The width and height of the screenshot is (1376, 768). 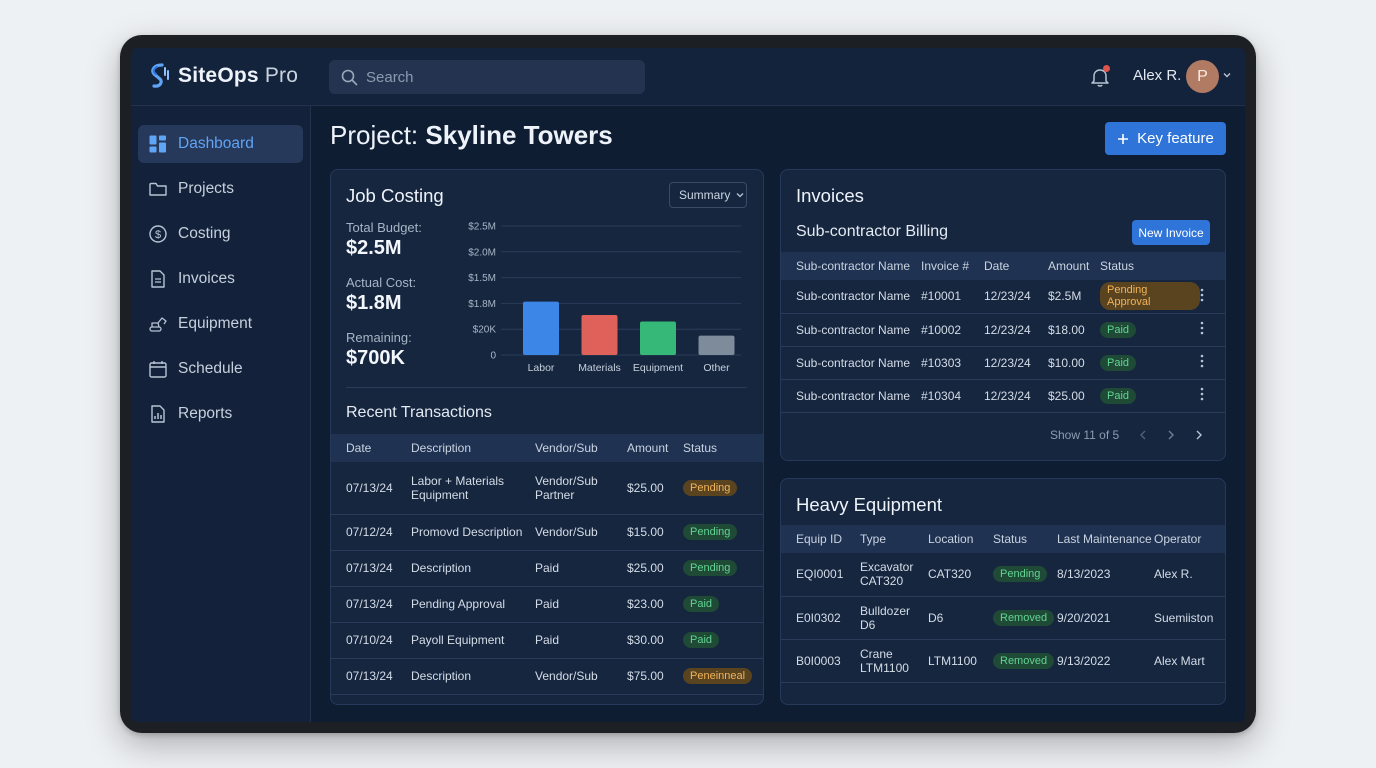 What do you see at coordinates (655, 488) in the screenshot?
I see `transaction-amount: $25.00` at bounding box center [655, 488].